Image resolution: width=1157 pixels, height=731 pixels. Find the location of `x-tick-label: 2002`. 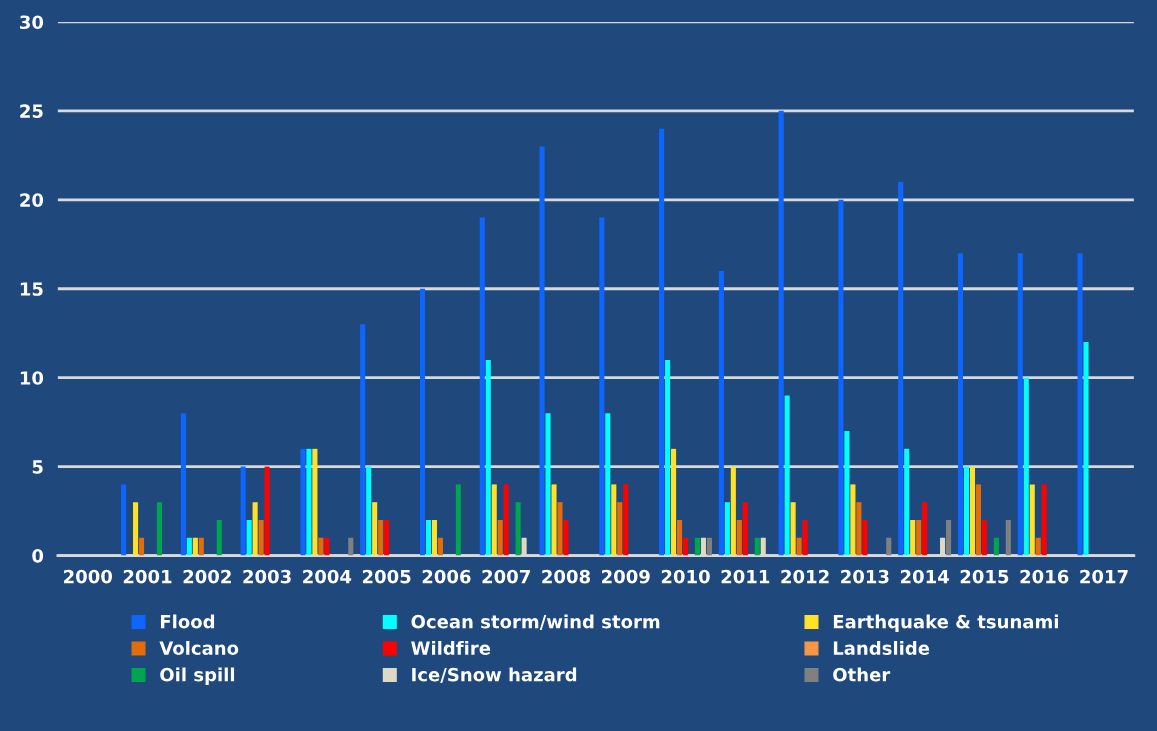

x-tick-label: 2002 is located at coordinates (207, 576).